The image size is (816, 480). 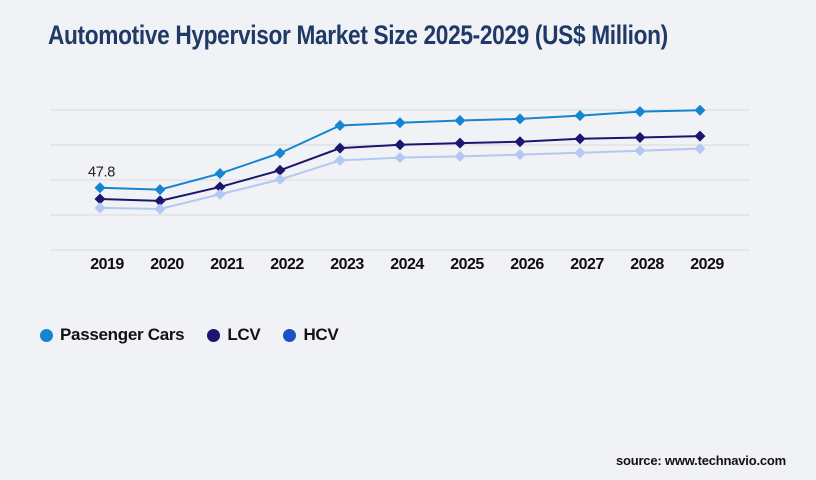 What do you see at coordinates (189, 335) in the screenshot?
I see `chart-legend: Passenger Cars LCV HCV` at bounding box center [189, 335].